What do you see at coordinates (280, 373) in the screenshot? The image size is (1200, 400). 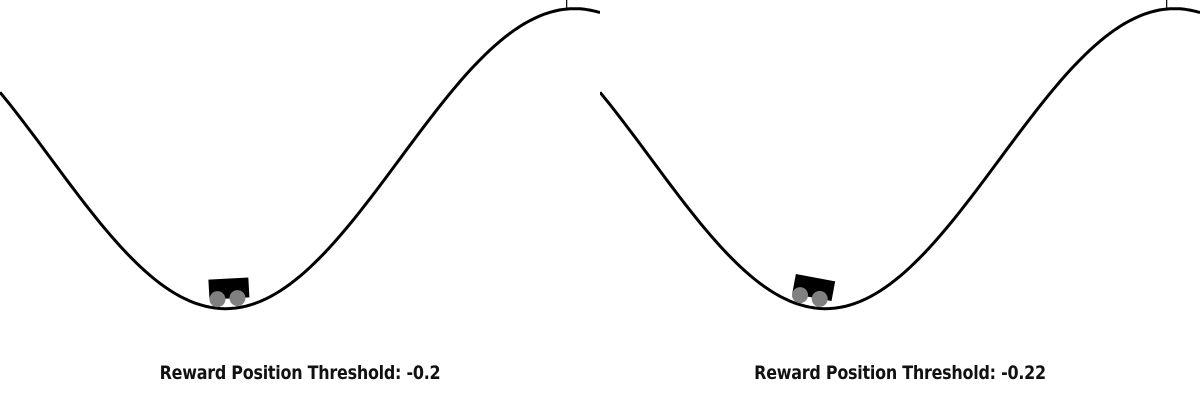 I see `threshold-label-left: Reward Position Threshold:` at bounding box center [280, 373].